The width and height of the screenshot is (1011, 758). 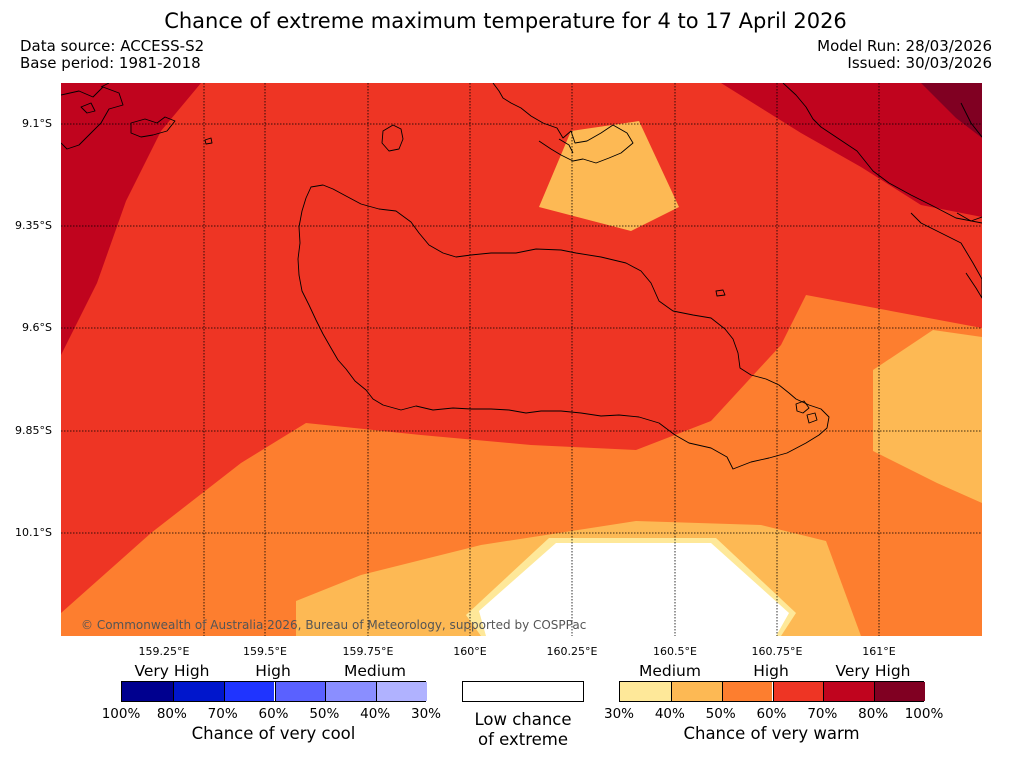 I want to click on island-tiny-west, so click(x=208, y=141).